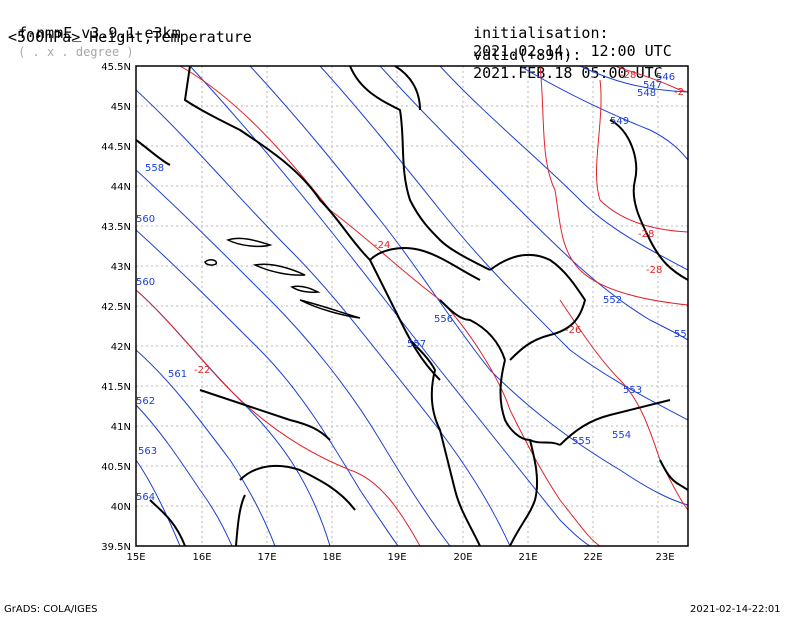 The image size is (800, 618). What do you see at coordinates (116, 467) in the screenshot?
I see `lat-tick-label: 40.5N` at bounding box center [116, 467].